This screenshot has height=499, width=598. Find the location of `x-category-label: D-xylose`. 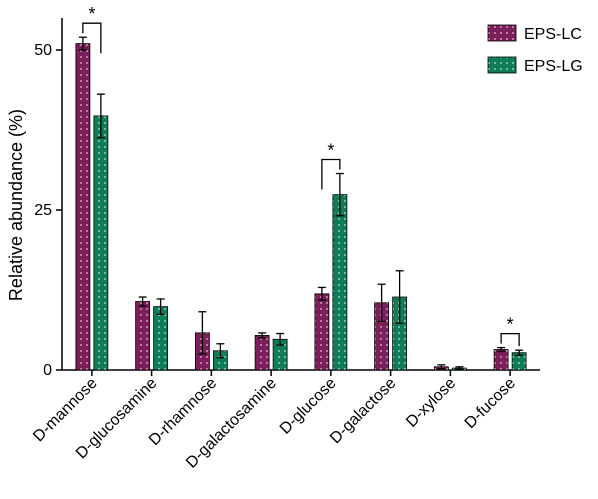

x-category-label: D-xylose is located at coordinates (431, 403).